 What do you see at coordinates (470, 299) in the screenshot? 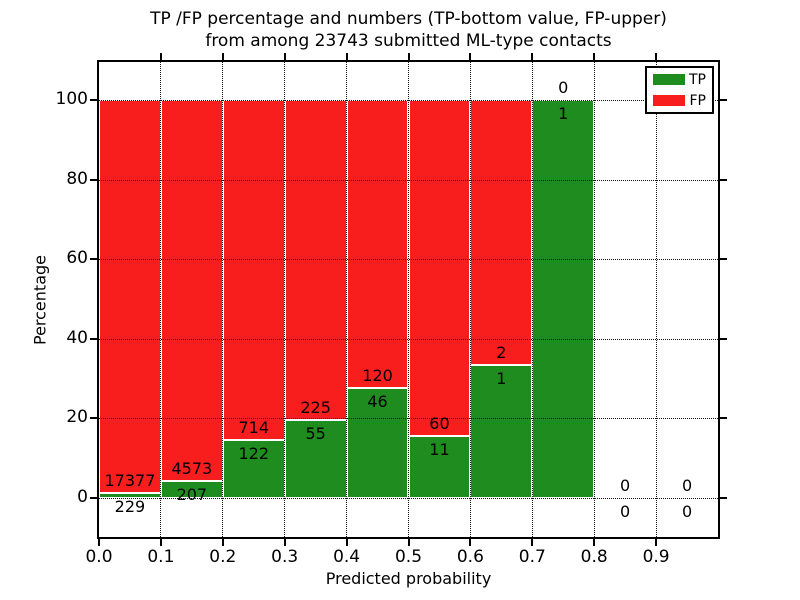
I see `v-gridline-0.6` at bounding box center [470, 299].